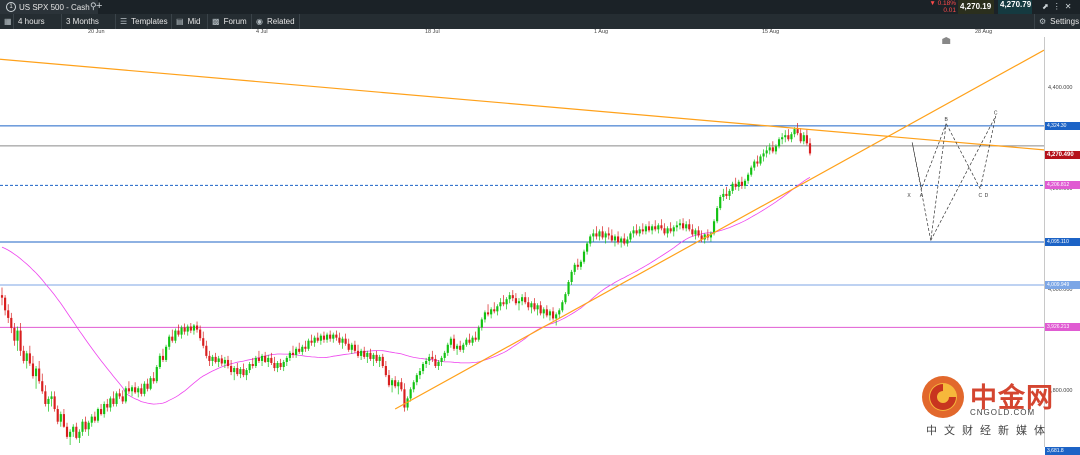  Describe the element at coordinates (940, 7) in the screenshot. I see `price-change: ▼ 0.18% 0.01` at that location.